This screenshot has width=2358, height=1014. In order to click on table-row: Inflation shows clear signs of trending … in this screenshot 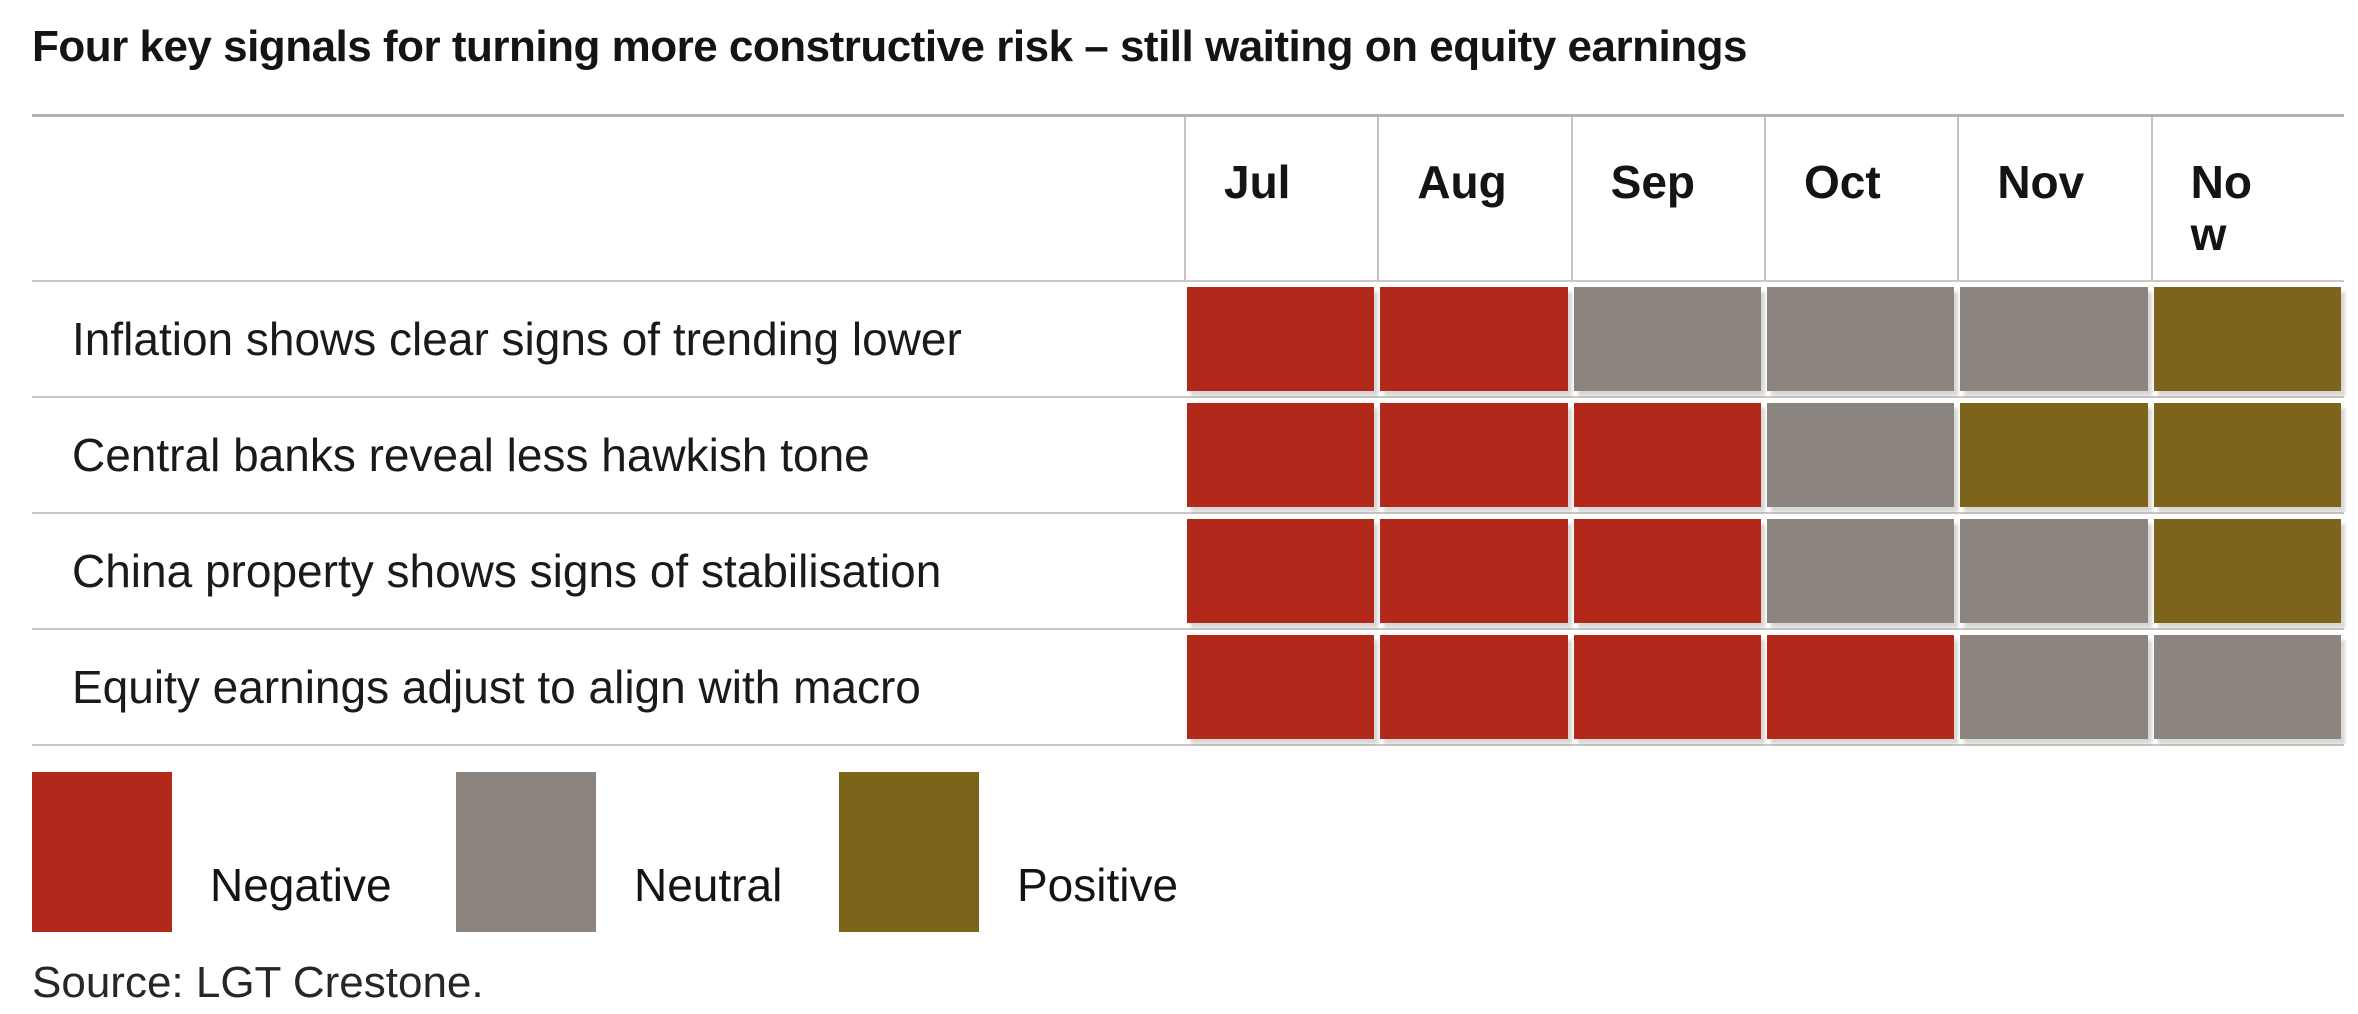, I will do `click(1188, 338)`.